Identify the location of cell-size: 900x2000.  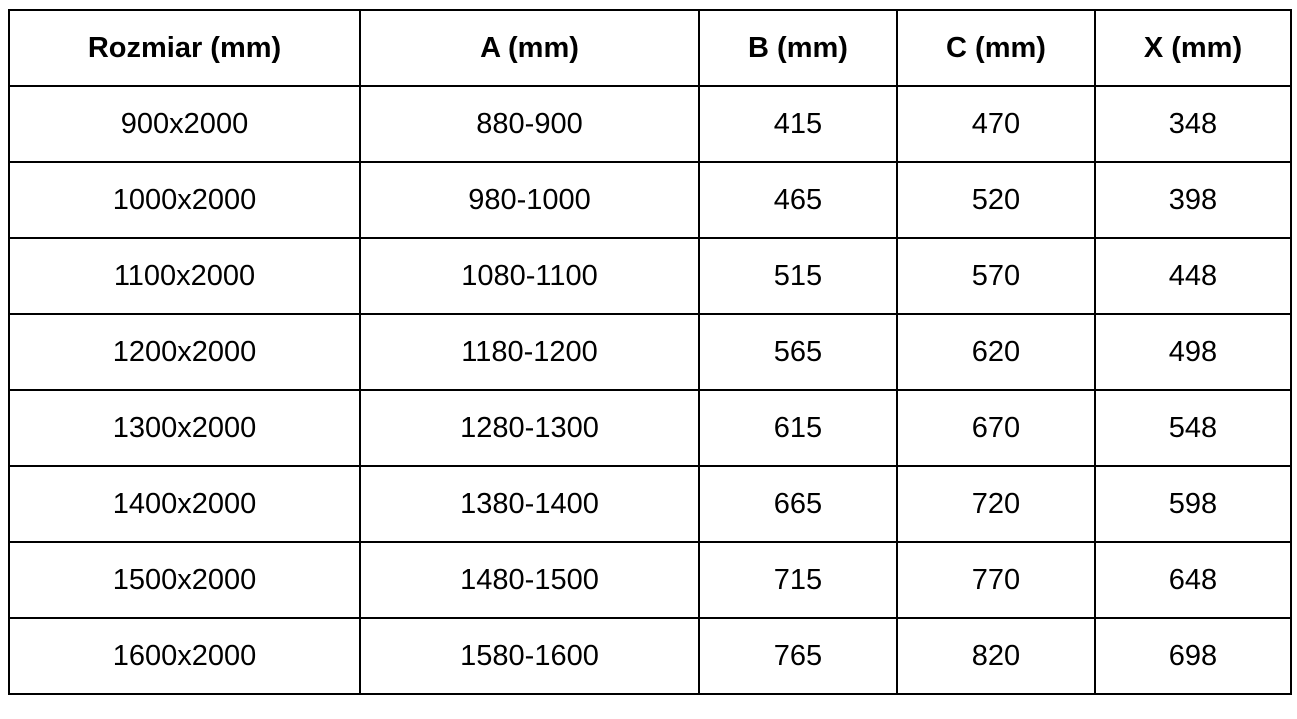
(184, 124).